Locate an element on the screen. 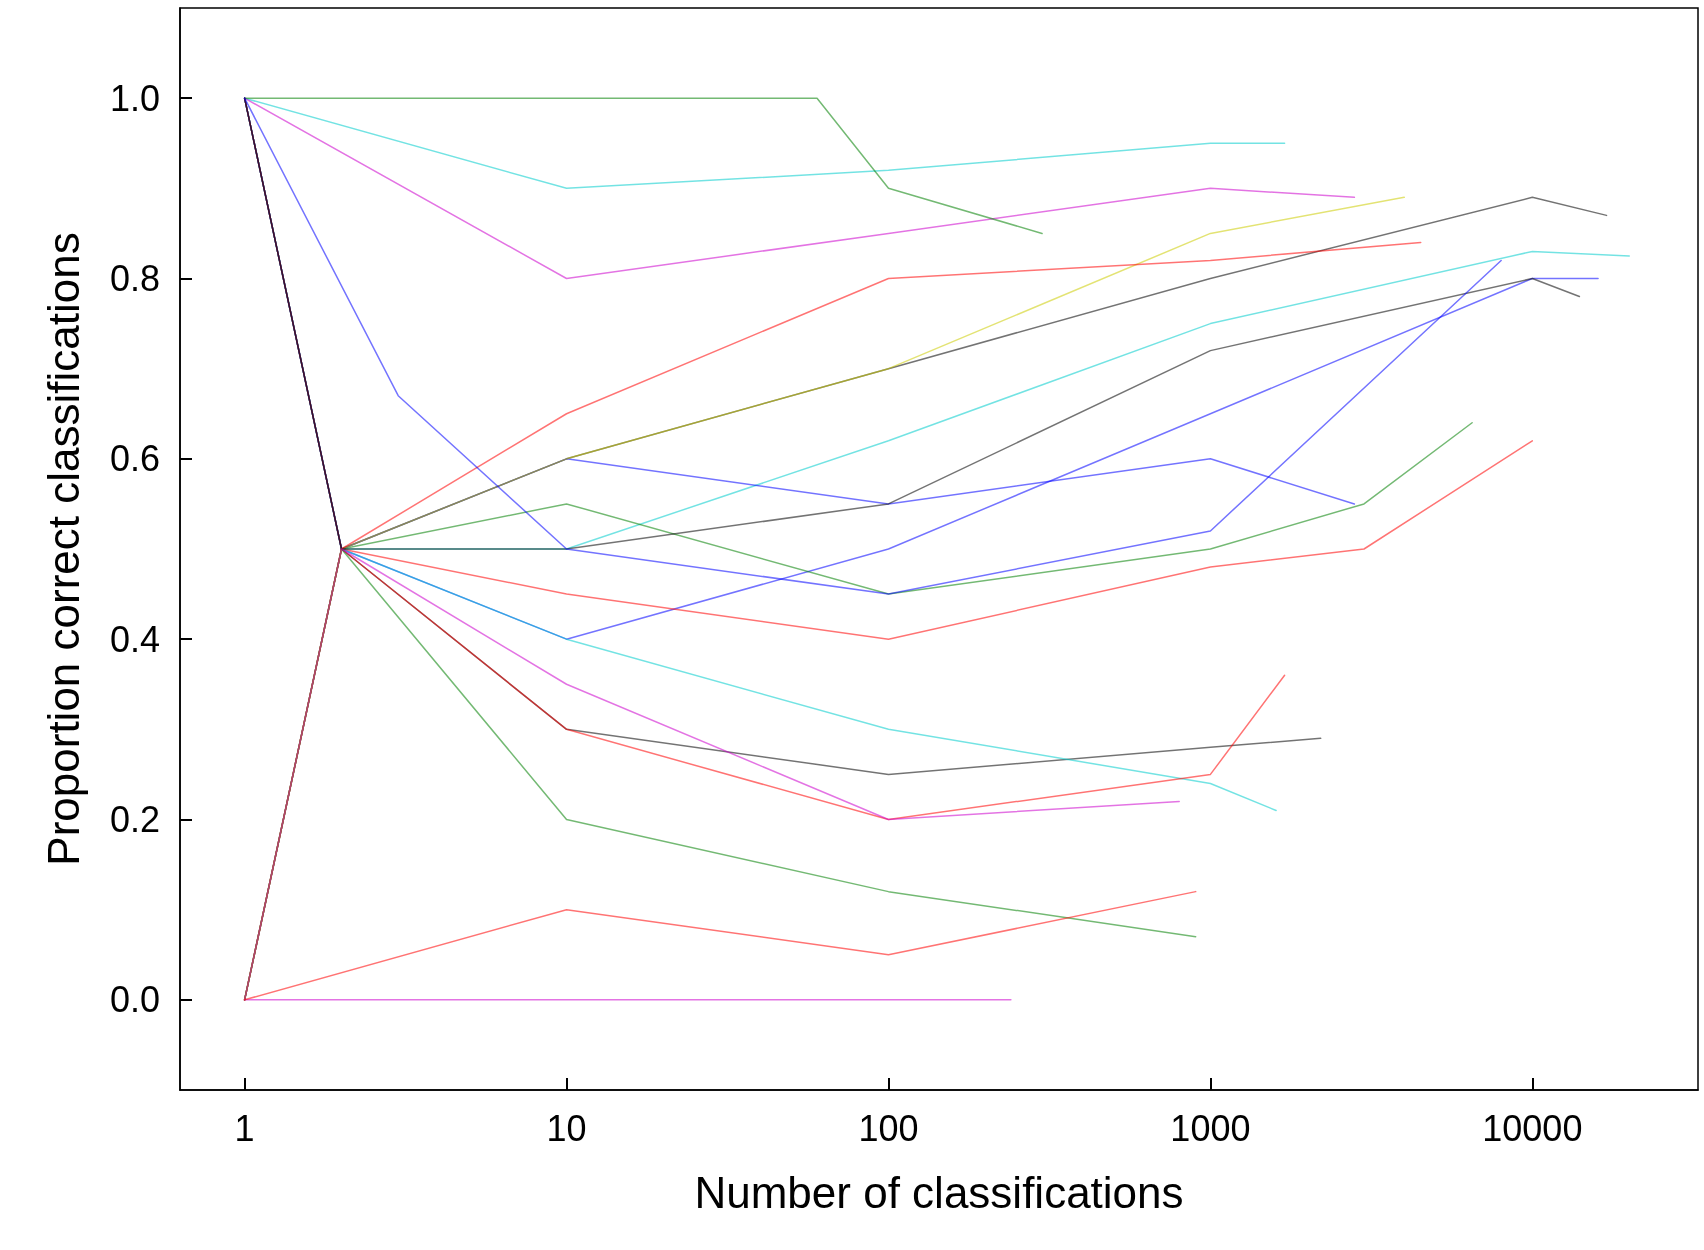 This screenshot has width=1704, height=1250. x-axis-title: Number of classifications is located at coordinates (939, 1192).